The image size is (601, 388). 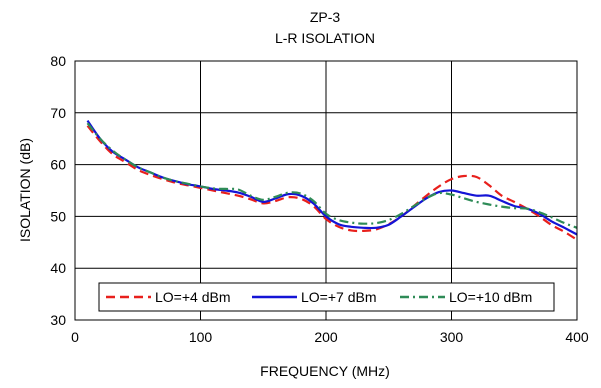 I want to click on legend: LO=+4 dBm LO=+7 dBm LO=+10 dBm, so click(x=326, y=297).